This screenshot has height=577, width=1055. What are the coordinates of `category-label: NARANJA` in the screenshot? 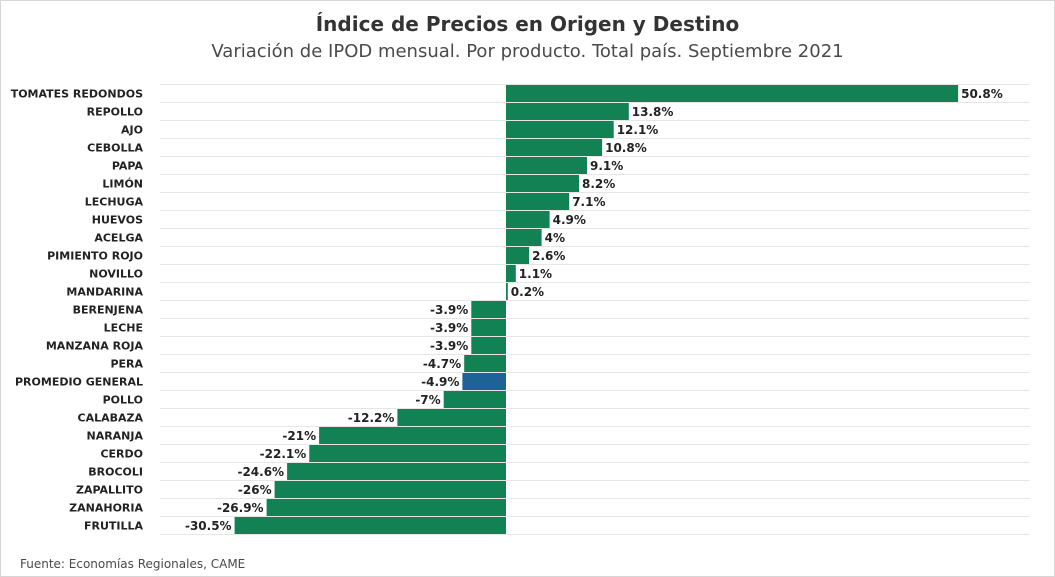 It's located at (114, 436).